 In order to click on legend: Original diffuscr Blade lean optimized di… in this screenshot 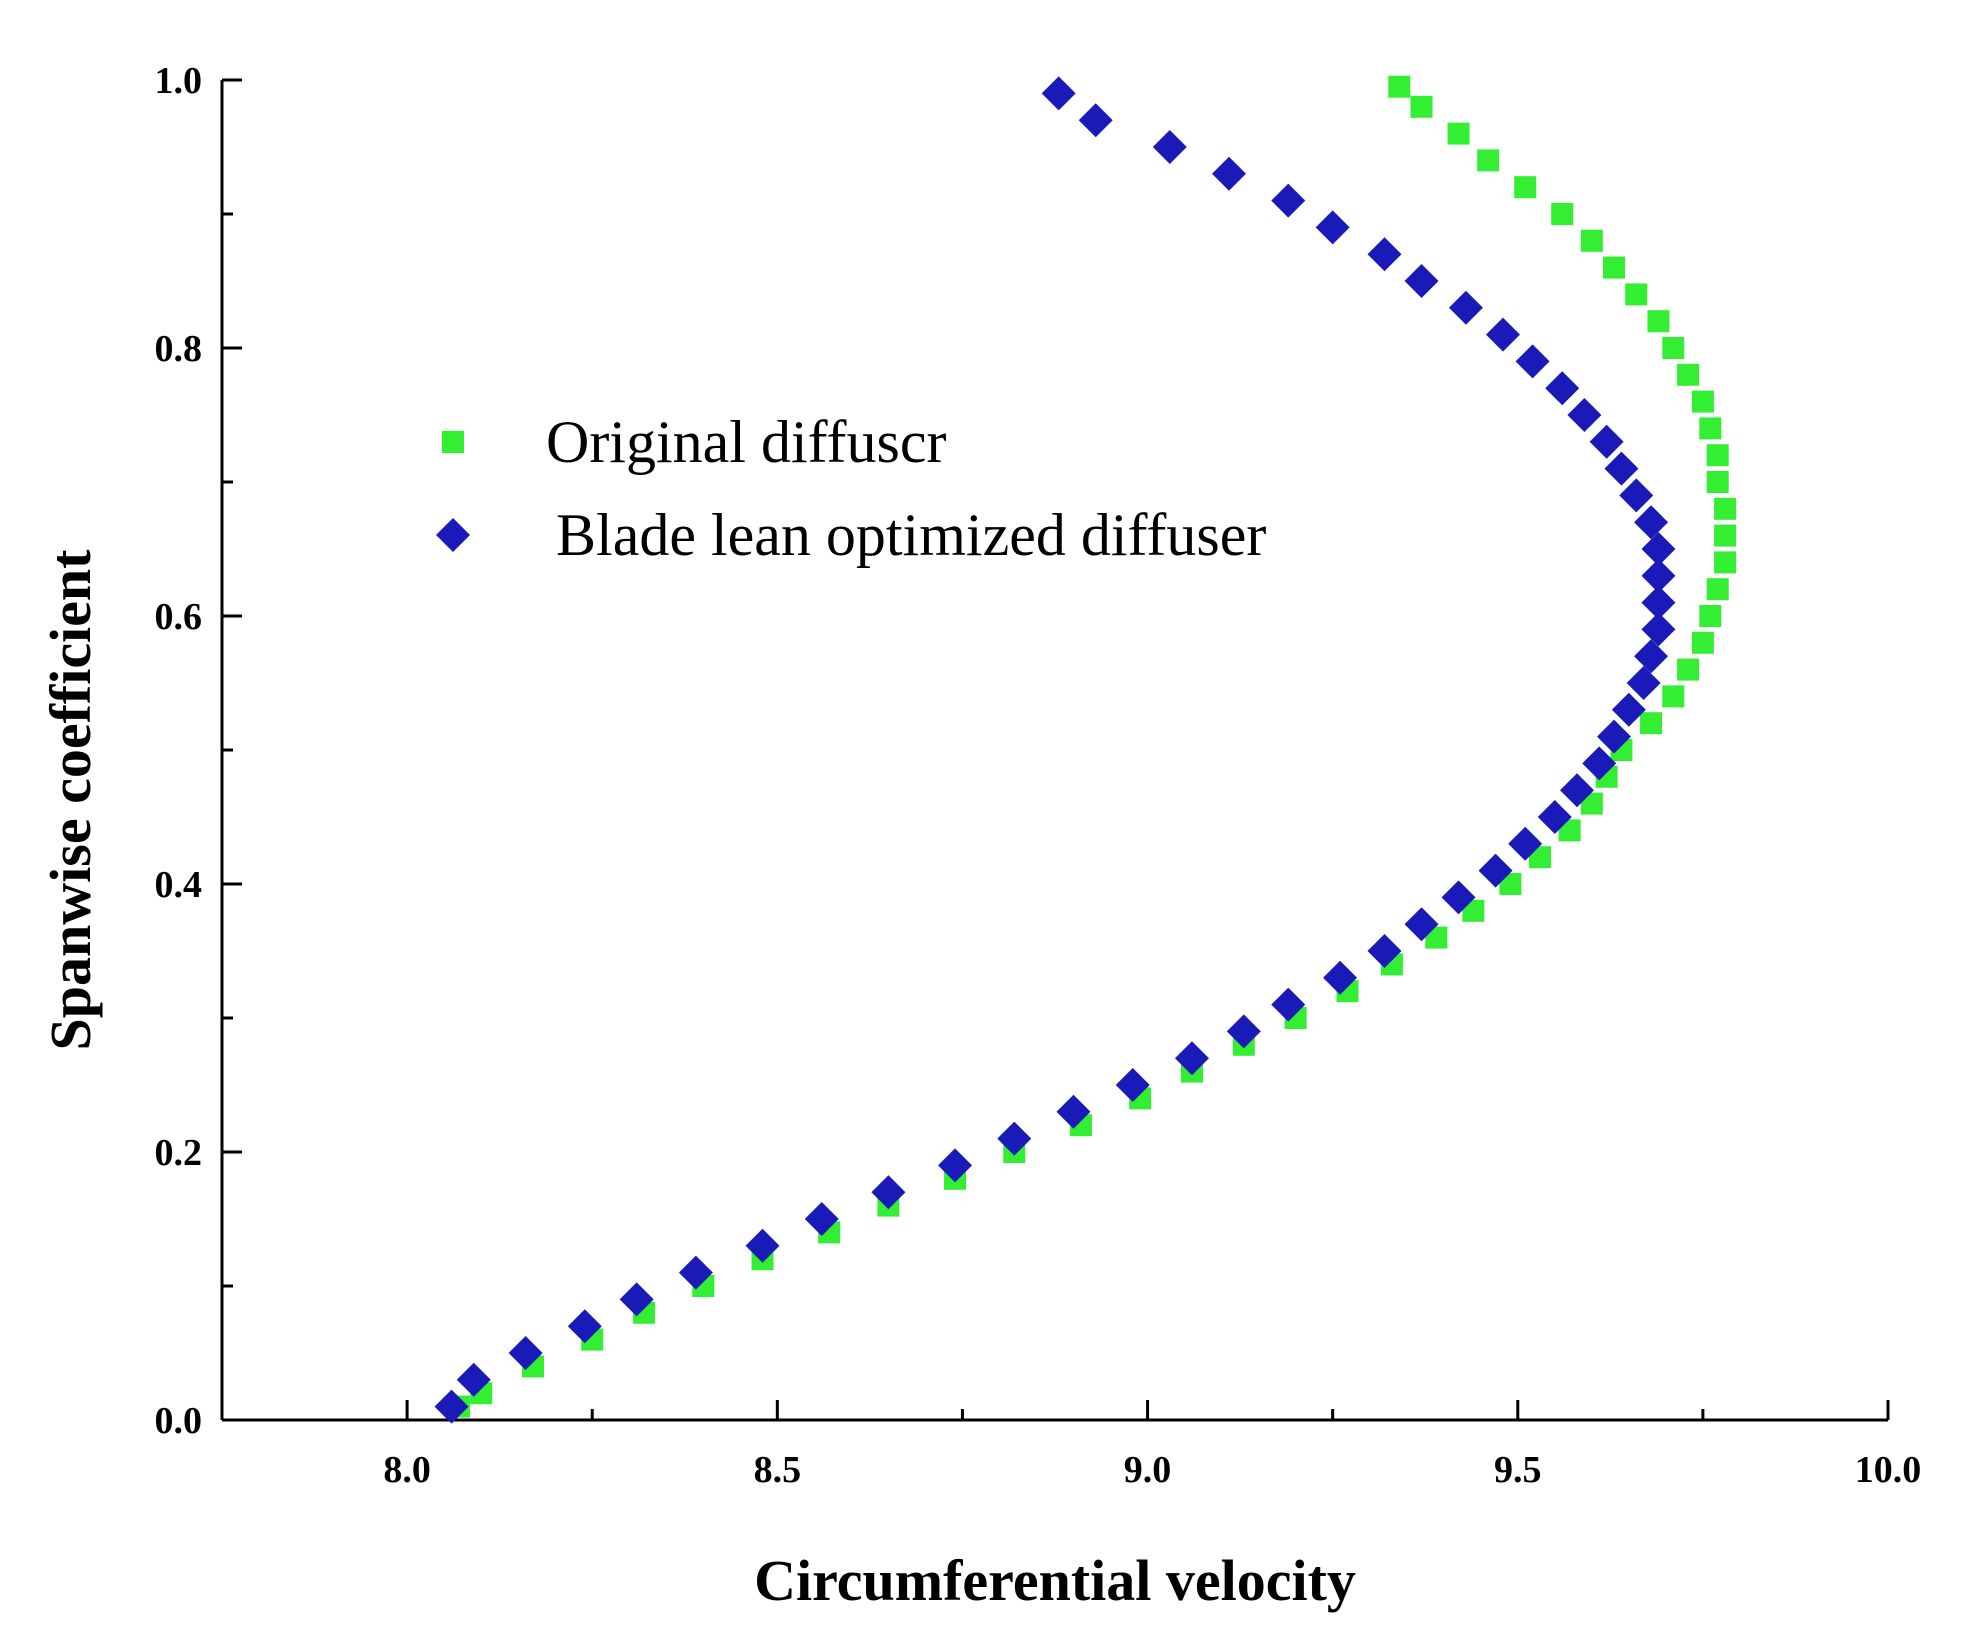, I will do `click(851, 488)`.